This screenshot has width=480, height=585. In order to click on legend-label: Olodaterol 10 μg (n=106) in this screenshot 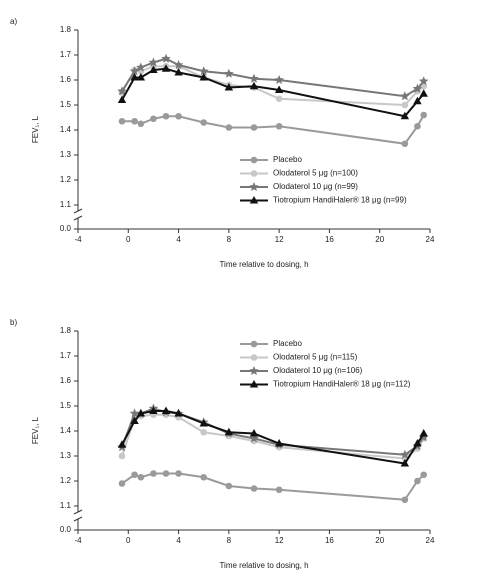, I will do `click(318, 370)`.